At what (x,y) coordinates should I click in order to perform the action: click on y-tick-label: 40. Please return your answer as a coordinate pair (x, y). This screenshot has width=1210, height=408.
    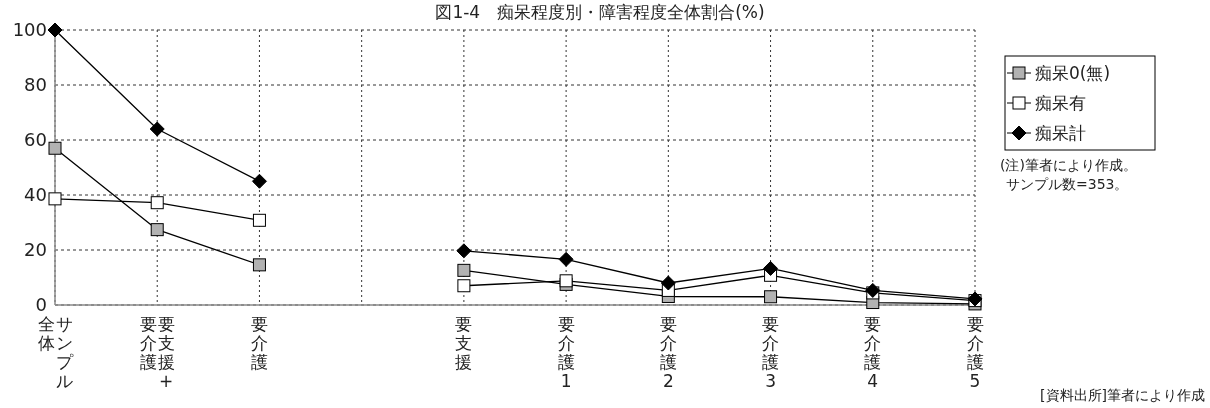
    Looking at the image, I should click on (35, 194).